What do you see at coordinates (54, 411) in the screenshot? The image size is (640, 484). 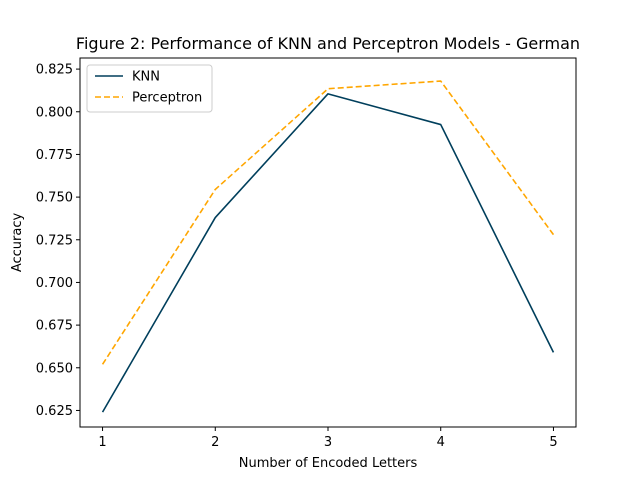 I see `y-tick-label: 0.625` at bounding box center [54, 411].